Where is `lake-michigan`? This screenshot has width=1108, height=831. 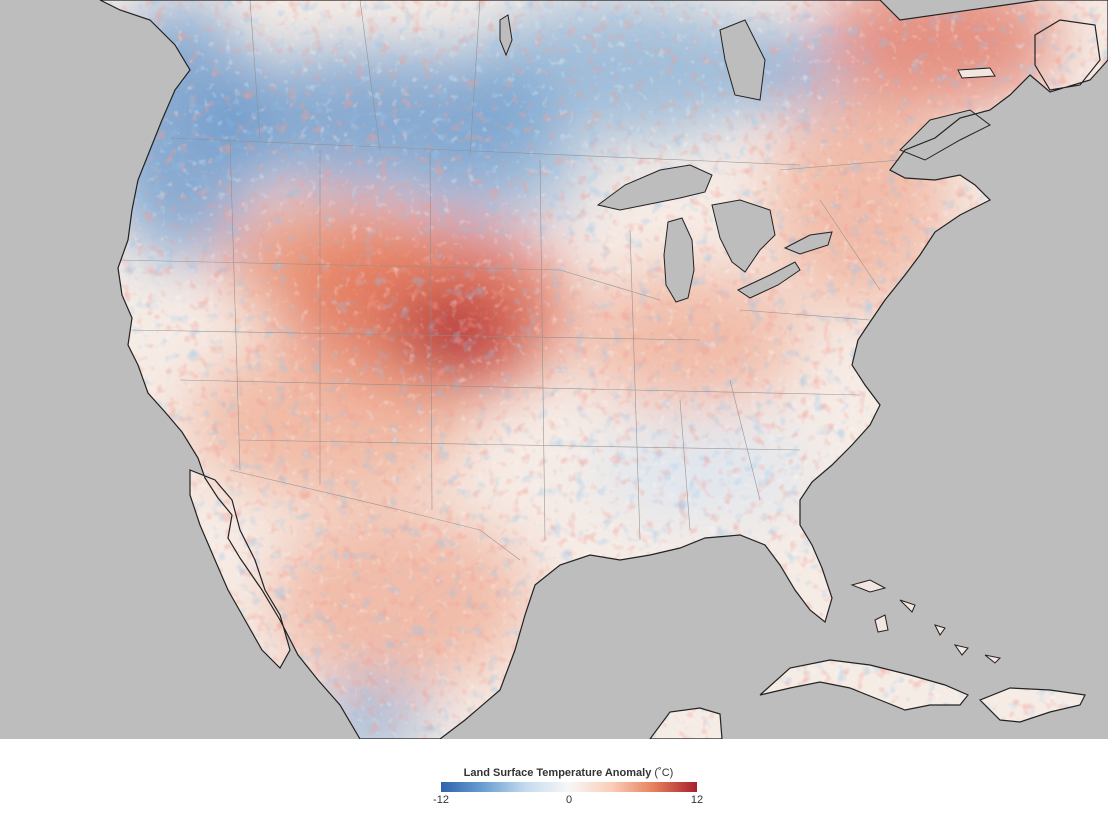 lake-michigan is located at coordinates (679, 260).